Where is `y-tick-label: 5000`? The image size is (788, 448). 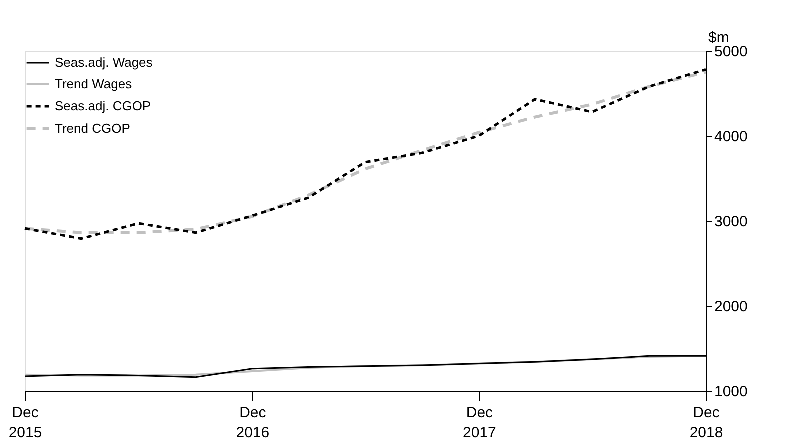
y-tick-label: 5000 is located at coordinates (731, 52).